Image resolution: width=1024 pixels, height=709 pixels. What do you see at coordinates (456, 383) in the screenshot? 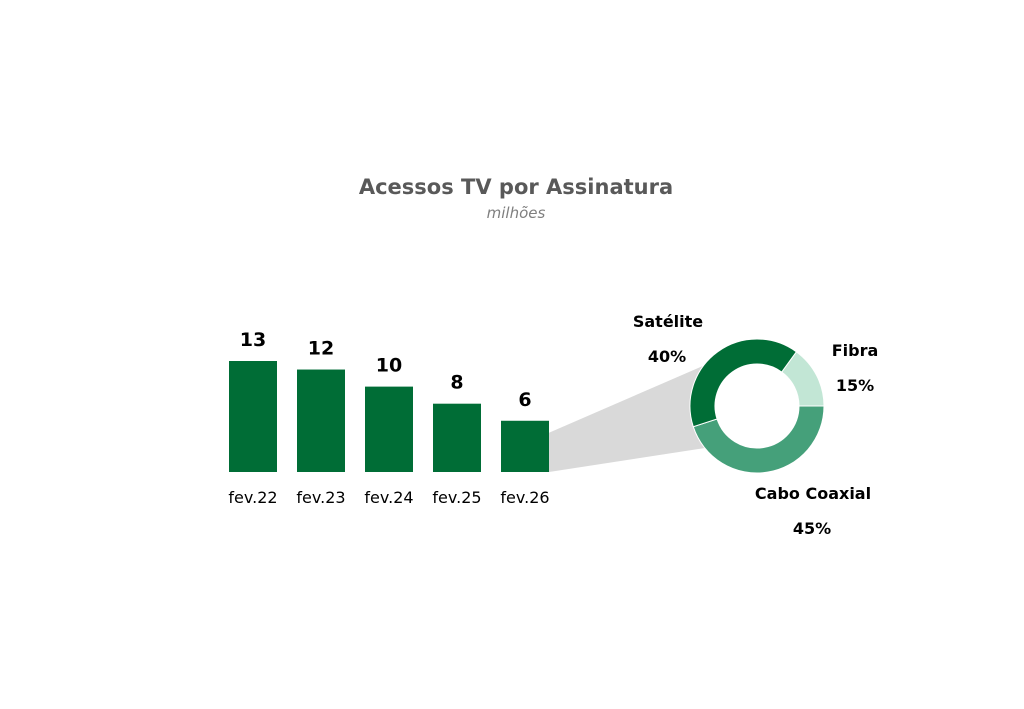
I see `data-label-fev.25: 8` at bounding box center [456, 383].